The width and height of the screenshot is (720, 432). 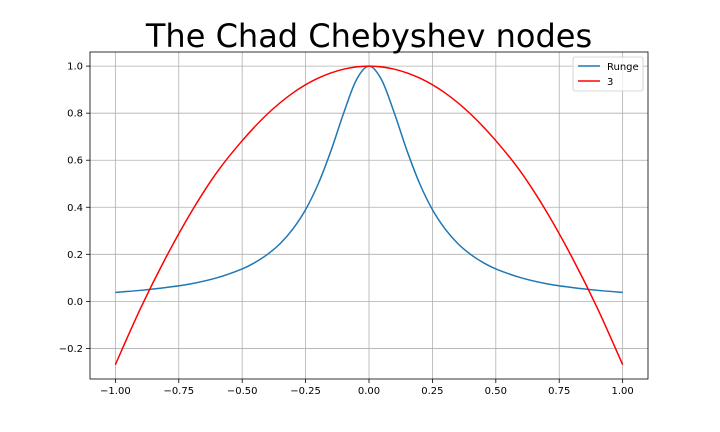 What do you see at coordinates (75, 302) in the screenshot?
I see `y-tick-label: 0.0` at bounding box center [75, 302].